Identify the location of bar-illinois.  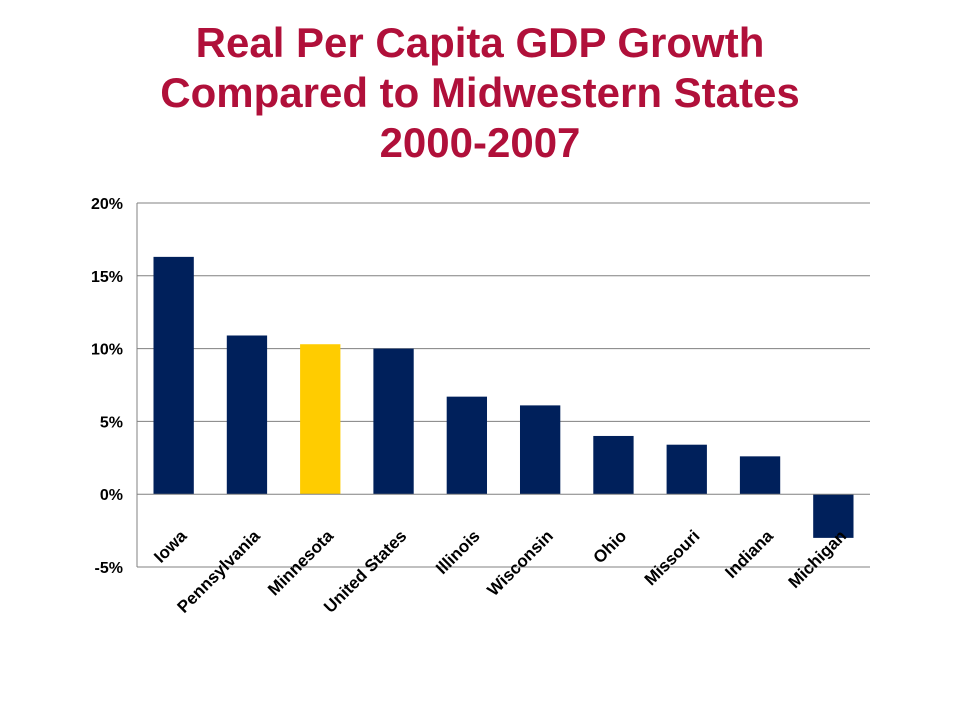
(467, 445).